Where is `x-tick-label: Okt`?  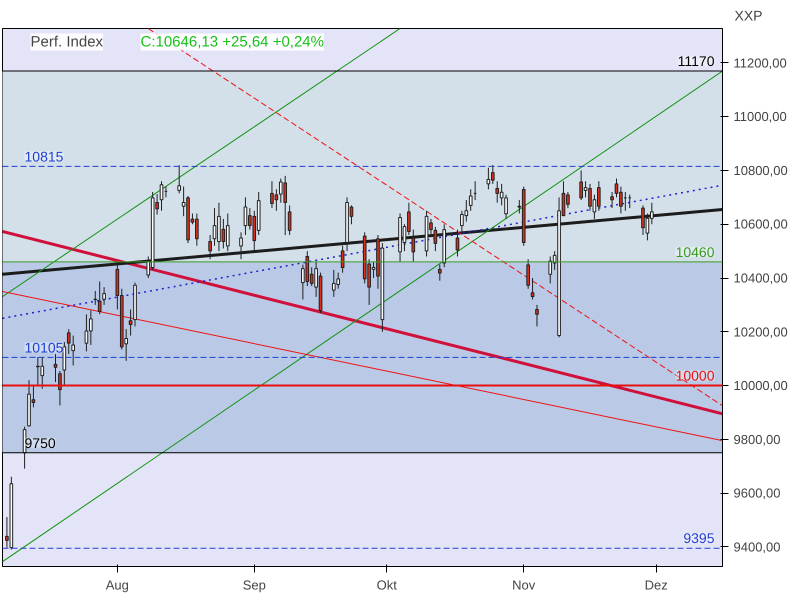
x-tick-label: Okt is located at coordinates (387, 585).